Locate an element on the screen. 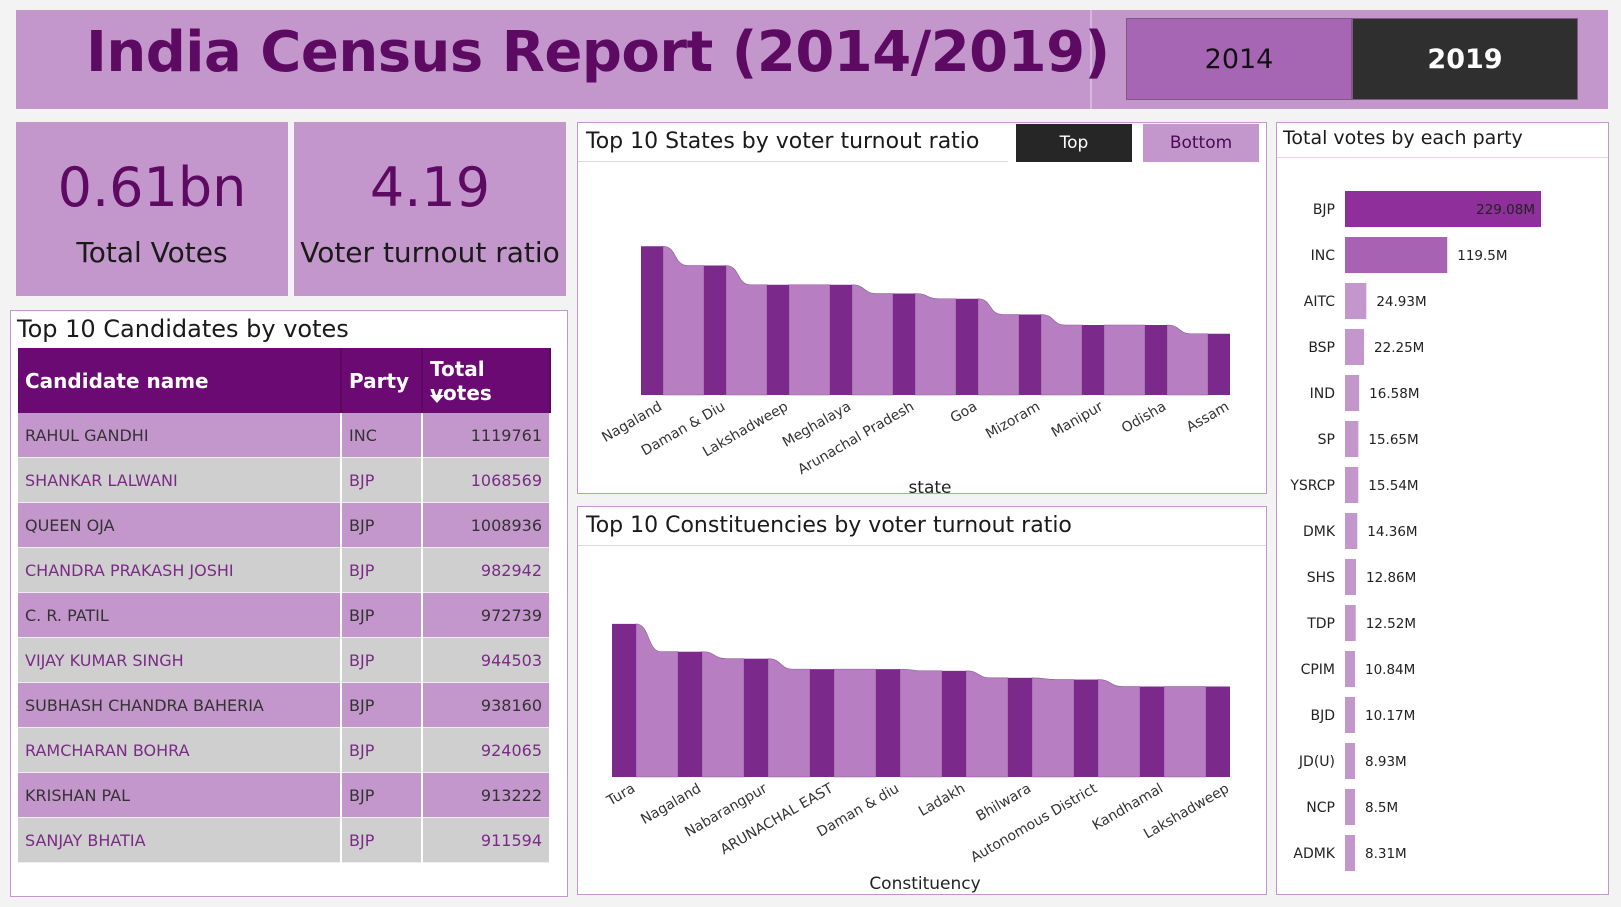 This screenshot has width=1621, height=907. table-row: SANJAY BHATIA BJP 911594 is located at coordinates (284, 840).